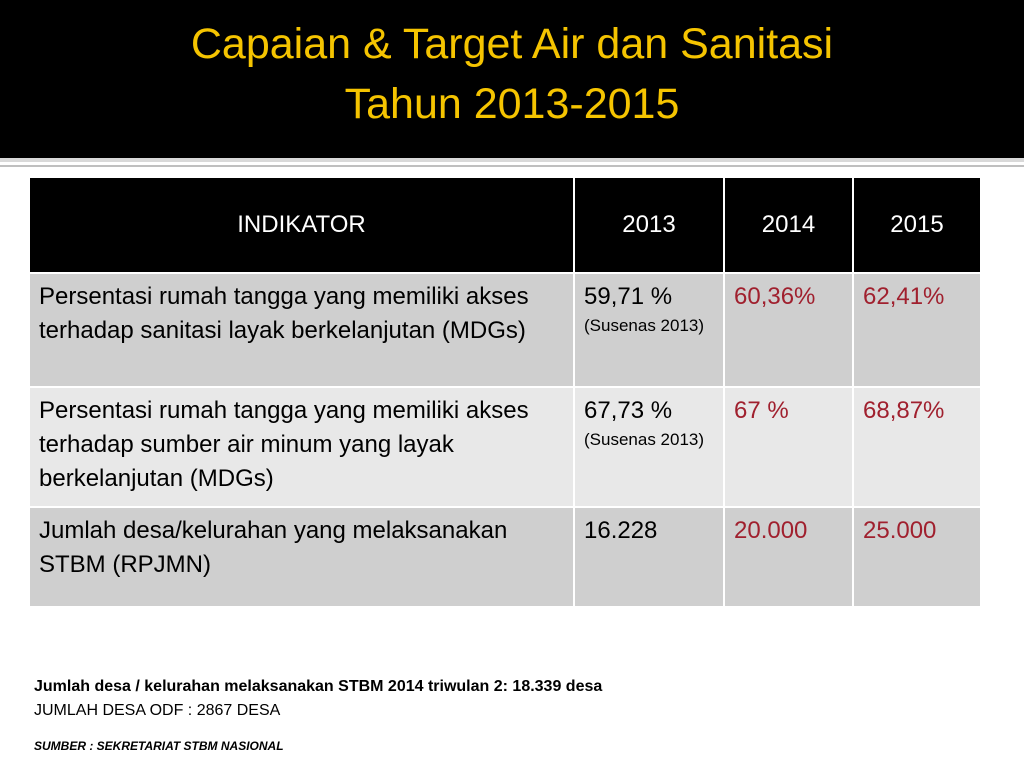 The width and height of the screenshot is (1024, 768). I want to click on value-2013-cell: 67,73 % (Susenas 2013), so click(649, 447).